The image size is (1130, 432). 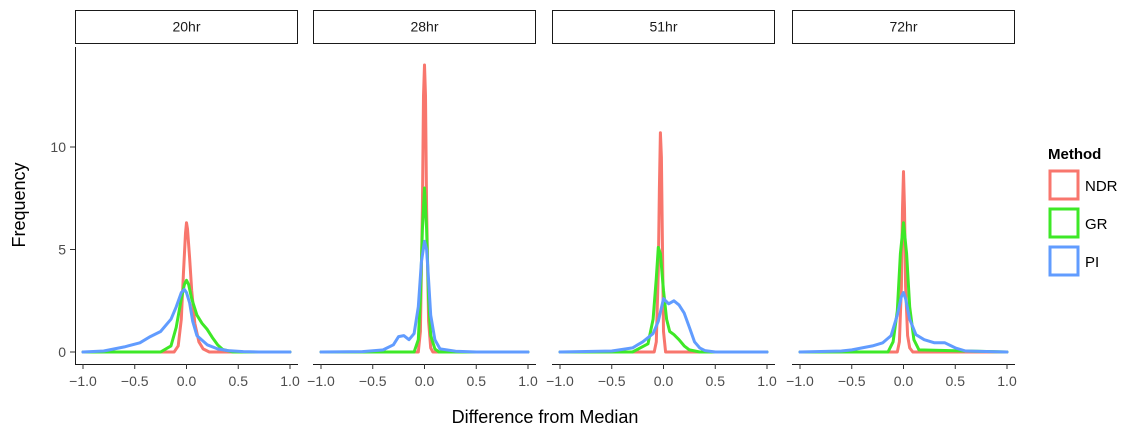 I want to click on y-axis-title: Frequency, so click(x=19, y=204).